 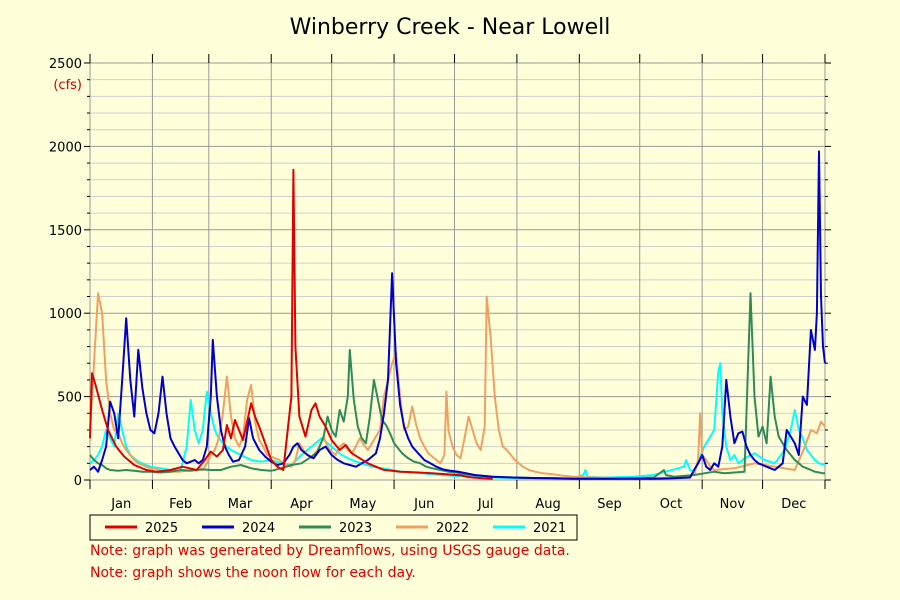 I want to click on x-tick-label: Mar, so click(x=240, y=504).